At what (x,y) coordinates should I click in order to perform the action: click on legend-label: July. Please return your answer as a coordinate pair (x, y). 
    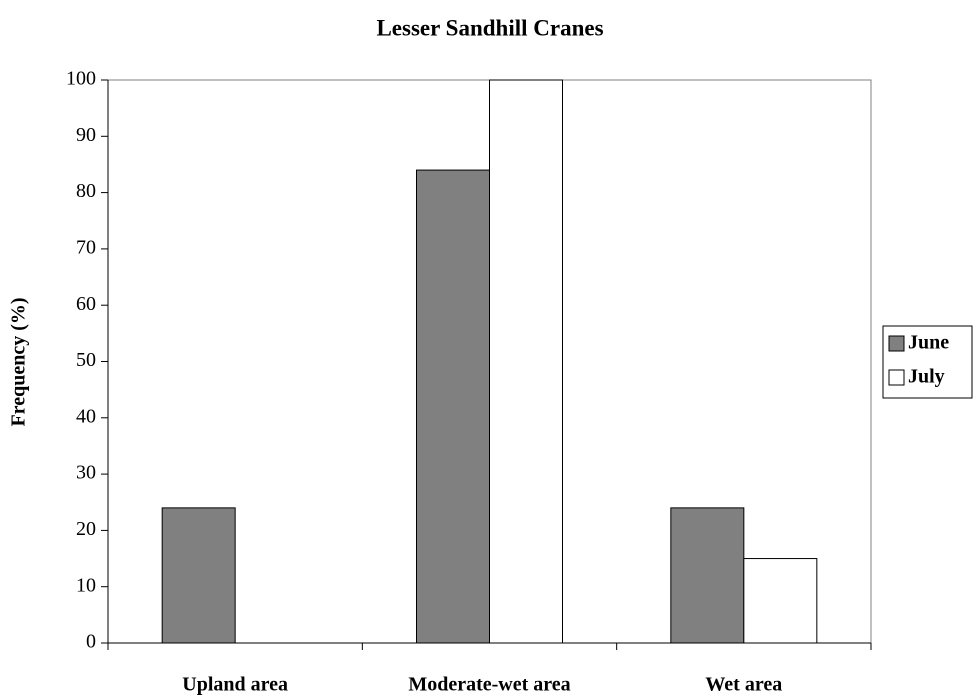
    Looking at the image, I should click on (926, 377).